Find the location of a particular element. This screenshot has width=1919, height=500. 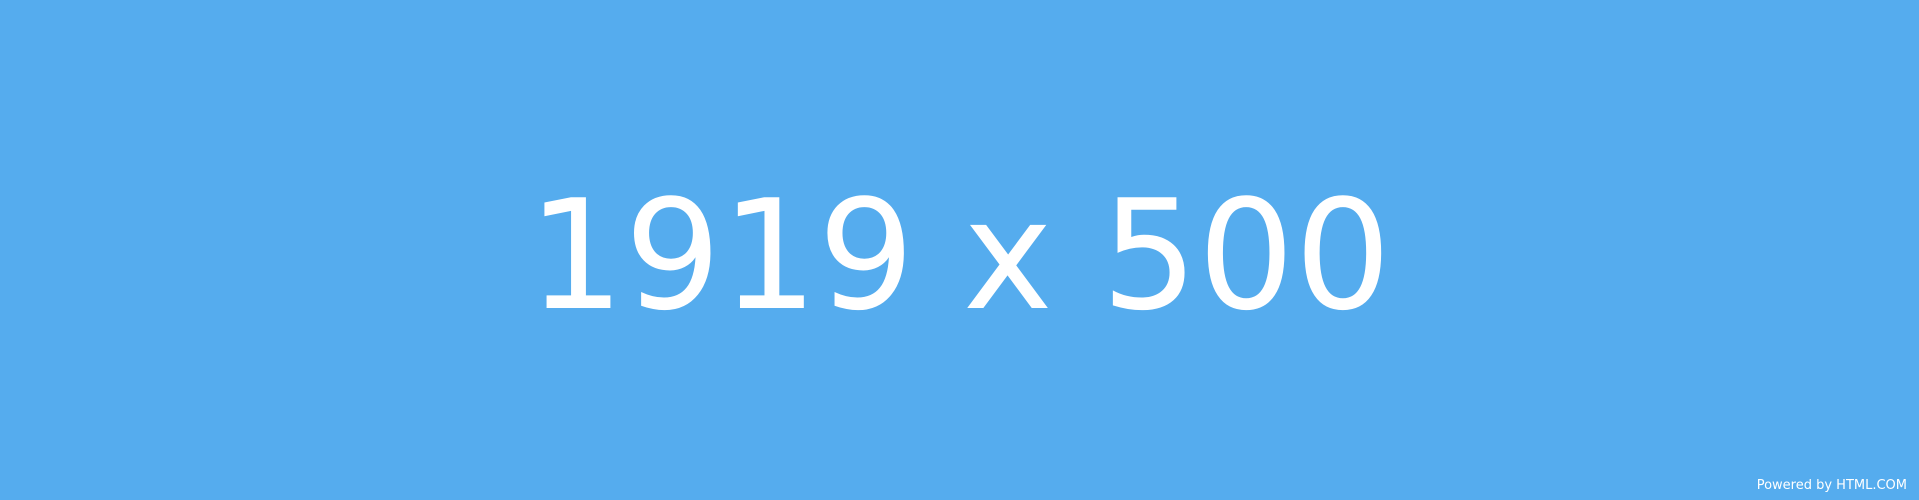

powered-by-credit: Powered by HTML.COM is located at coordinates (1831, 485).